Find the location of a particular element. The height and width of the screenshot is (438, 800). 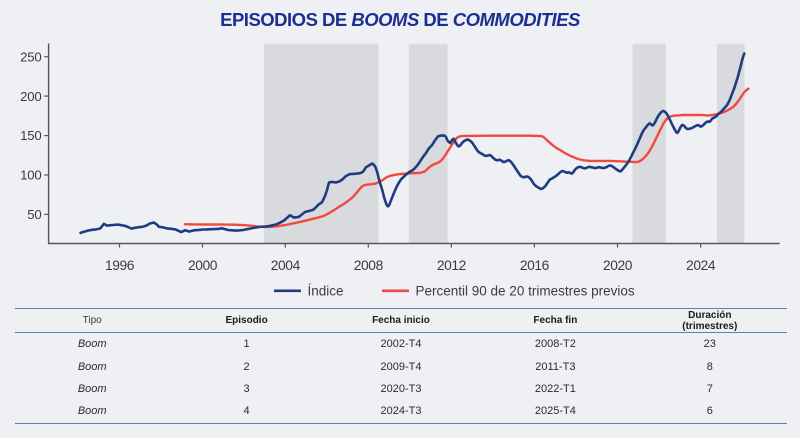

svg-text: 2008 is located at coordinates (369, 265).